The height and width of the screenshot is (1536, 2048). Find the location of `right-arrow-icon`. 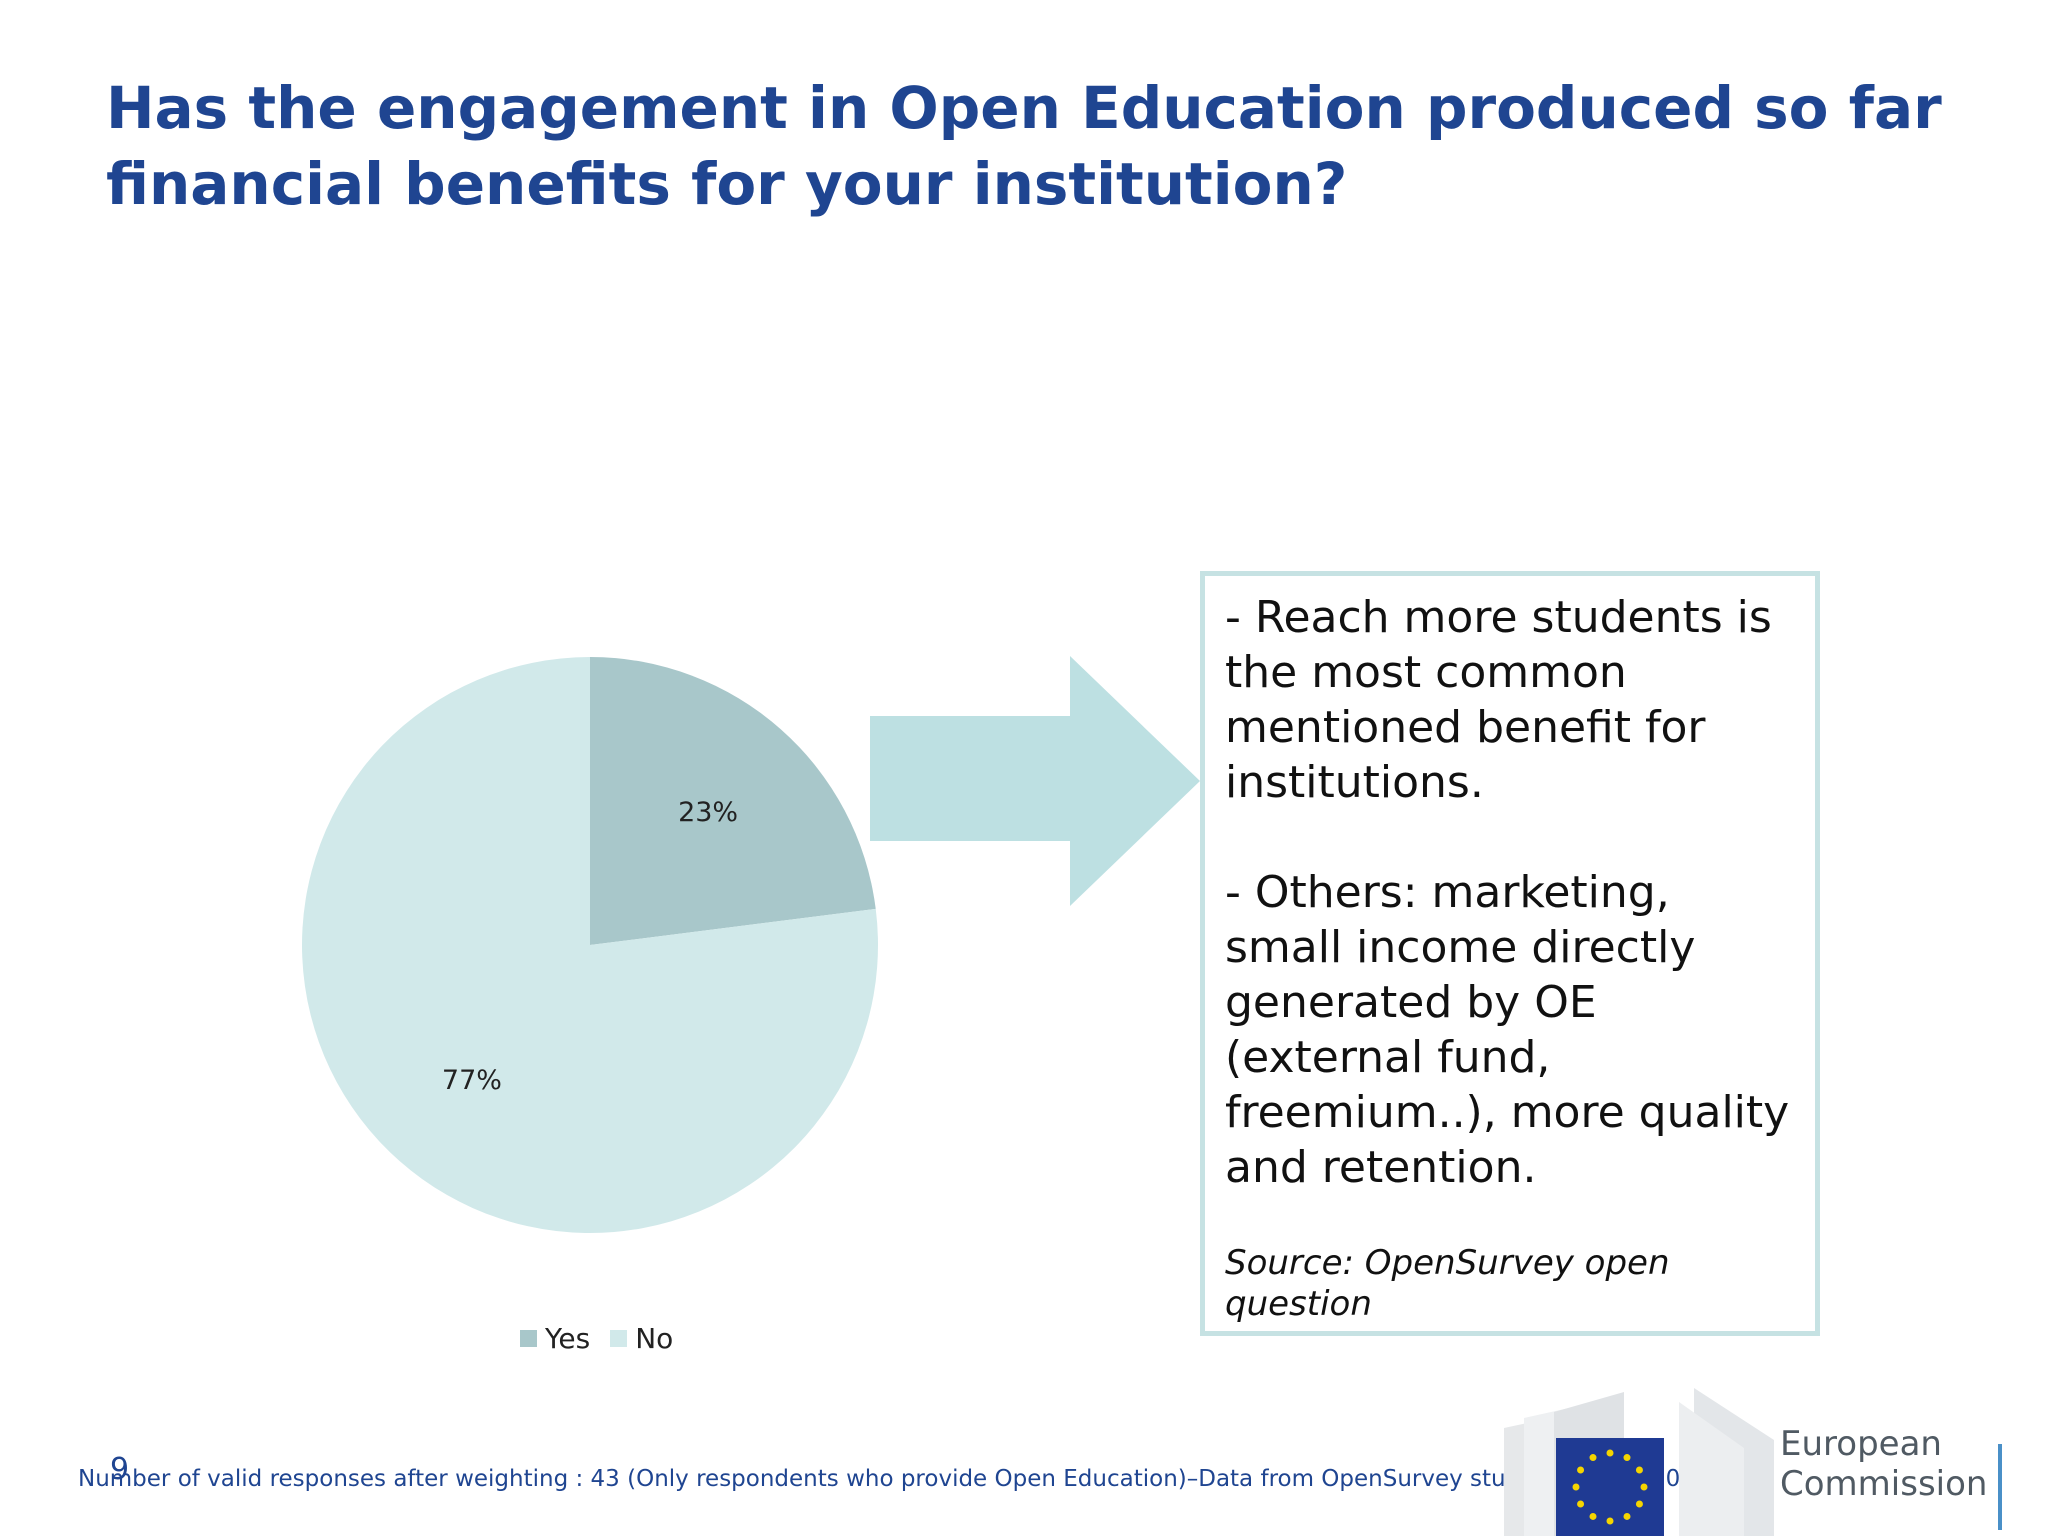

right-arrow-icon is located at coordinates (1035, 781).